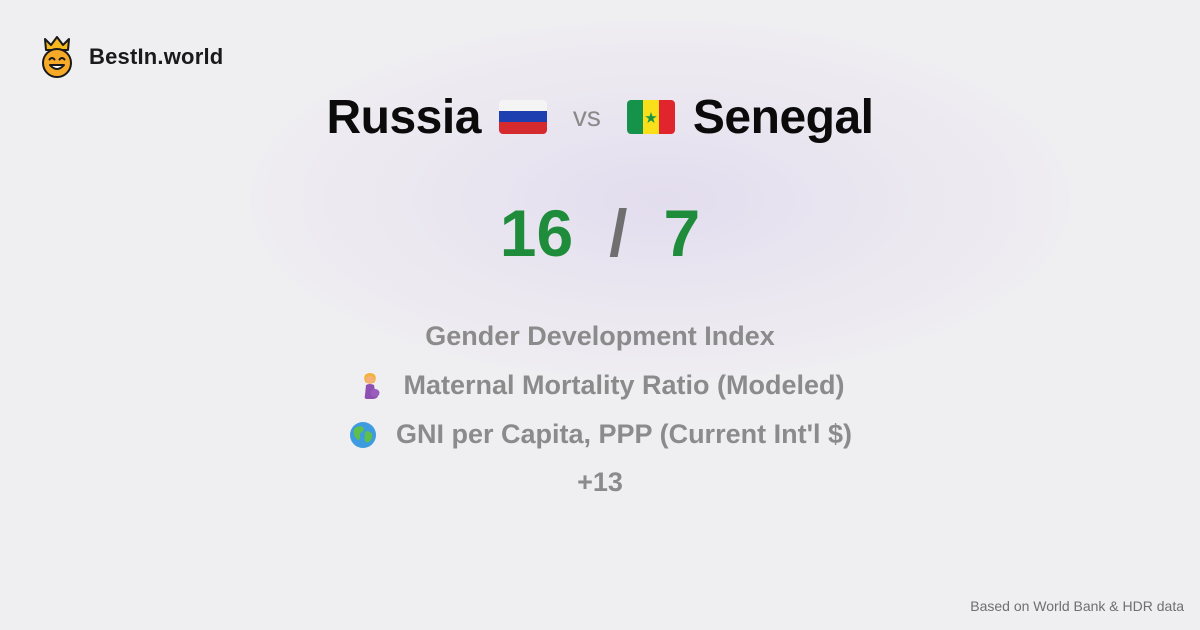  I want to click on right-country-name: Senegal, so click(783, 117).